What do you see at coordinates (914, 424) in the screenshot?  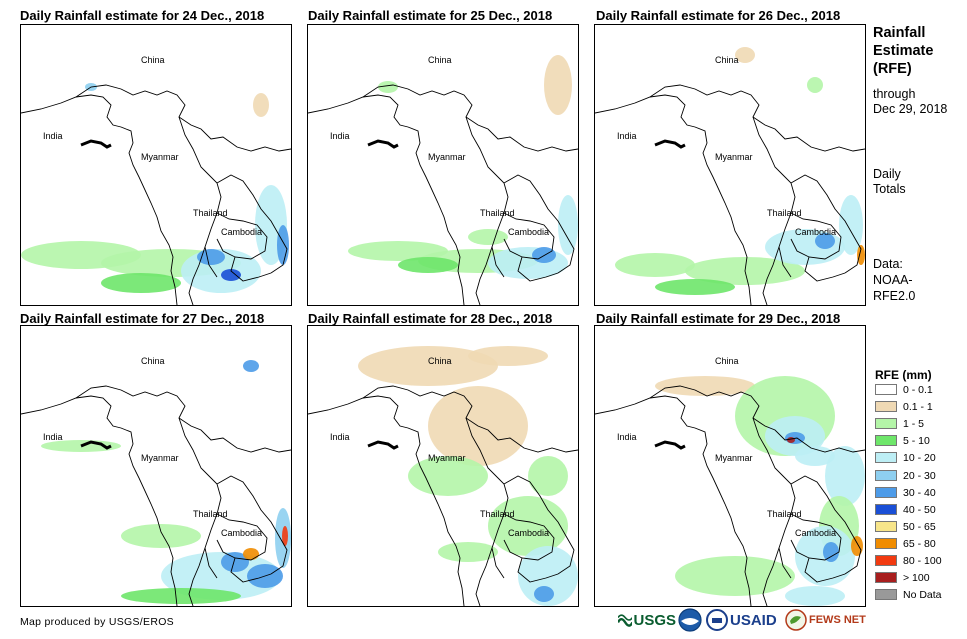 I see `legend-label: 1 - 5` at bounding box center [914, 424].